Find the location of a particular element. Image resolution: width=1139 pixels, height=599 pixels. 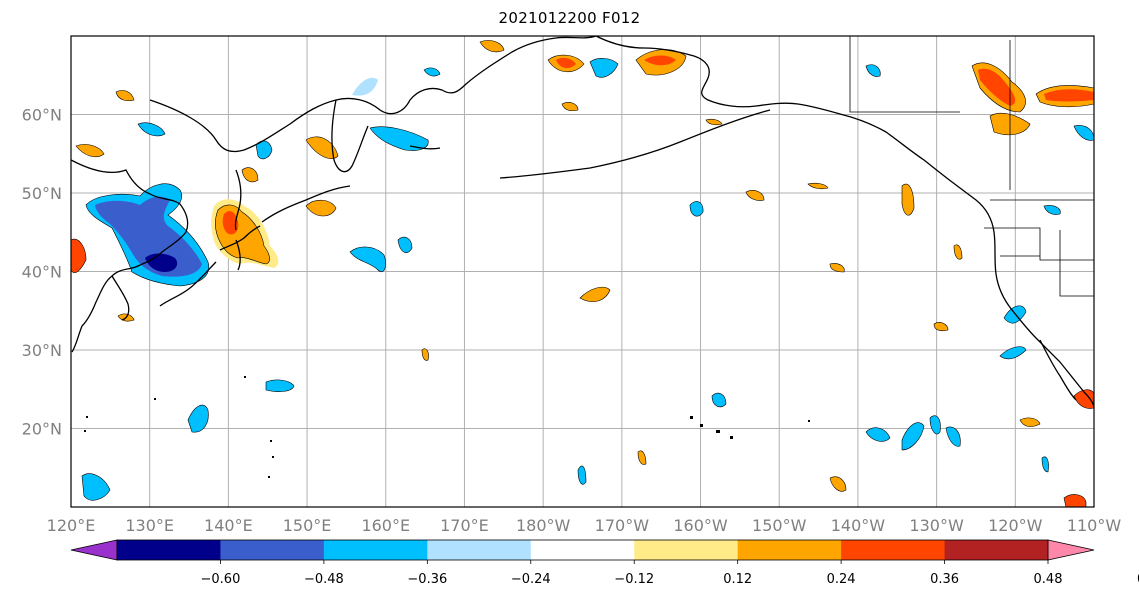

border-canada-alaska is located at coordinates (904, 74).